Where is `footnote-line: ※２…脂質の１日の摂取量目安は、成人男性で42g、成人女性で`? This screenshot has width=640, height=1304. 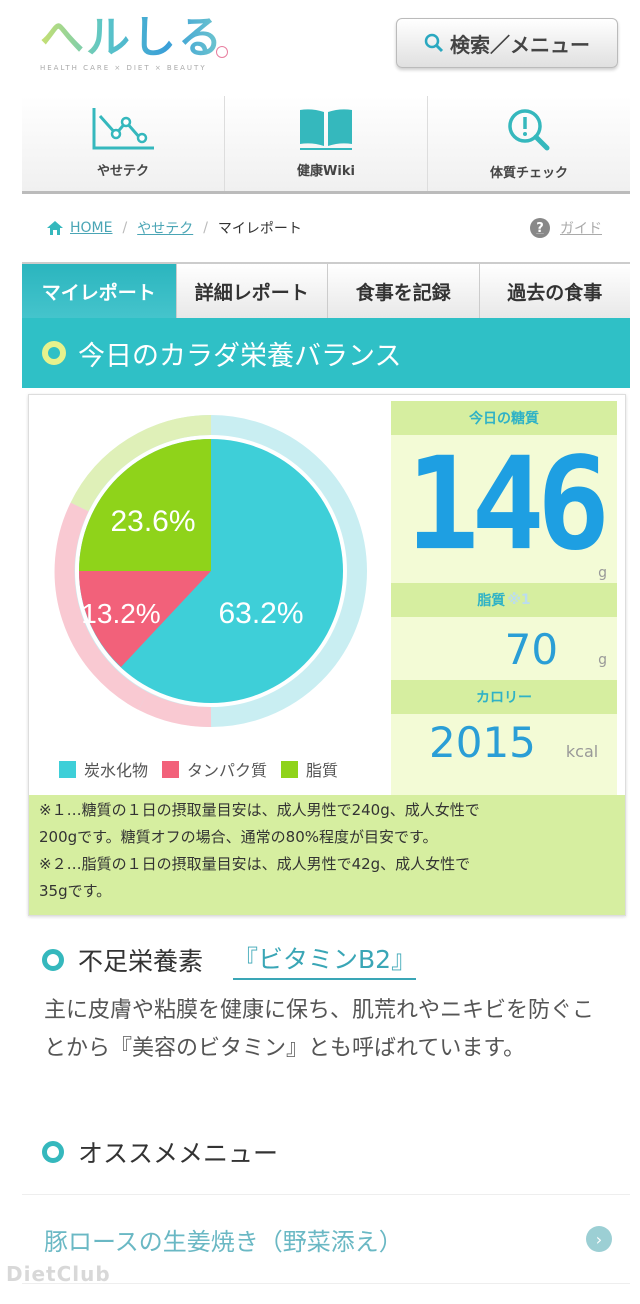 footnote-line: ※２…脂質の１日の摂取量目安は、成人男性で42g、成人女性で is located at coordinates (255, 864).